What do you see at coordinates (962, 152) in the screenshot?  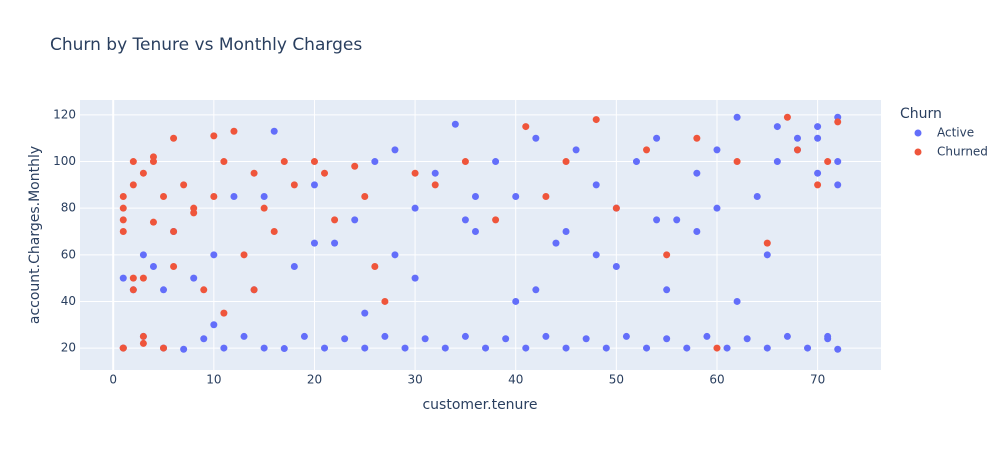 I see `legend-label: Churned` at bounding box center [962, 152].